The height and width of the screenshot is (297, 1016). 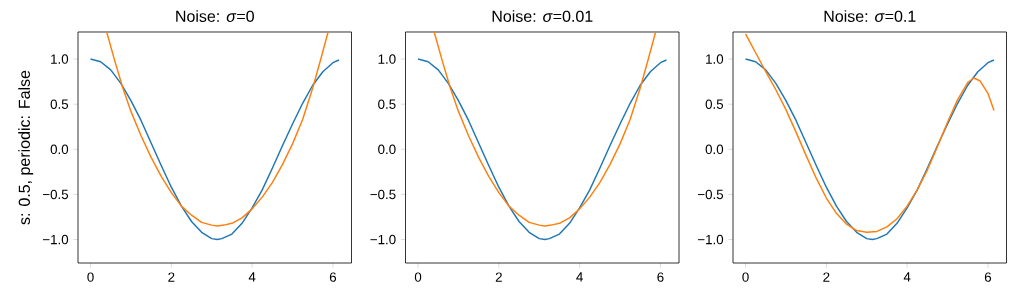 What do you see at coordinates (542, 16) in the screenshot?
I see `chart-title: Noise: σ=0.01` at bounding box center [542, 16].